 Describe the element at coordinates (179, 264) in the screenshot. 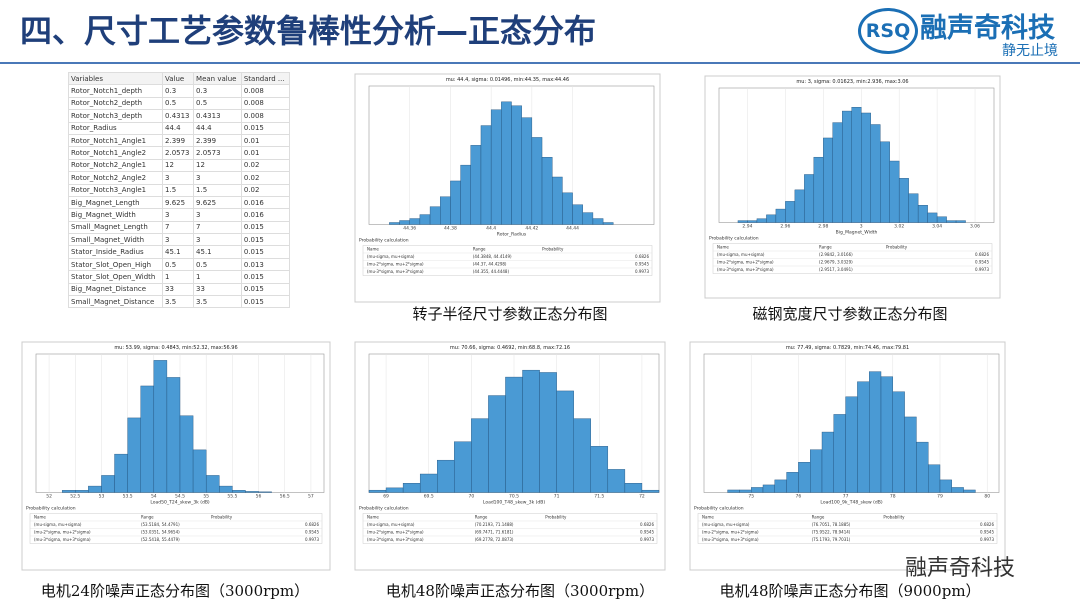

I see `table-row: Stator_Slot_Open_High 0.5 0.5 0.013` at that location.